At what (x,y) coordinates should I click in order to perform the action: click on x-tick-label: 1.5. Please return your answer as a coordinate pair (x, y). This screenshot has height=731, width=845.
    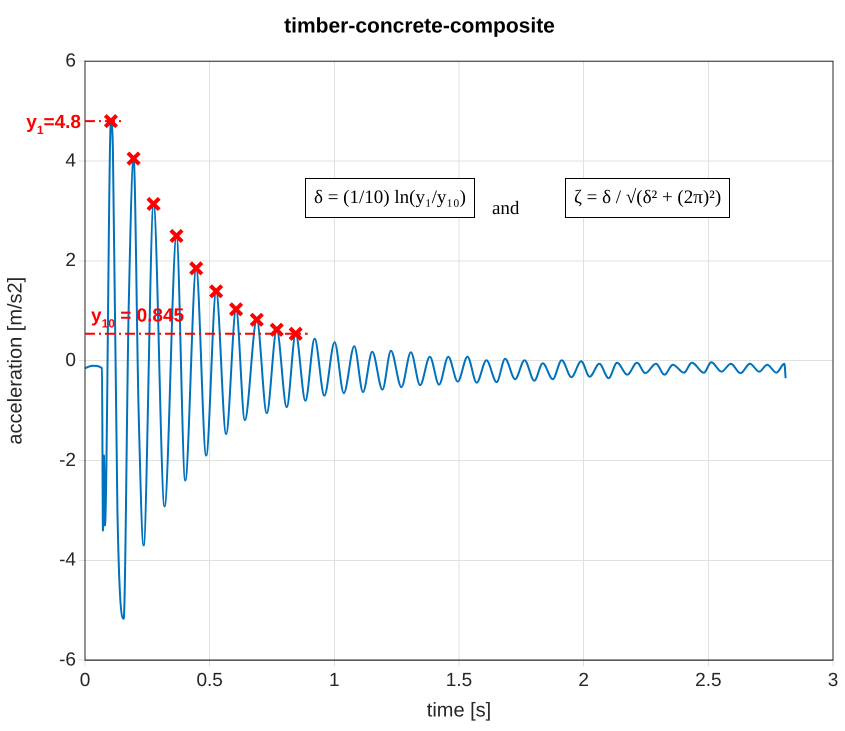
    Looking at the image, I should click on (459, 680).